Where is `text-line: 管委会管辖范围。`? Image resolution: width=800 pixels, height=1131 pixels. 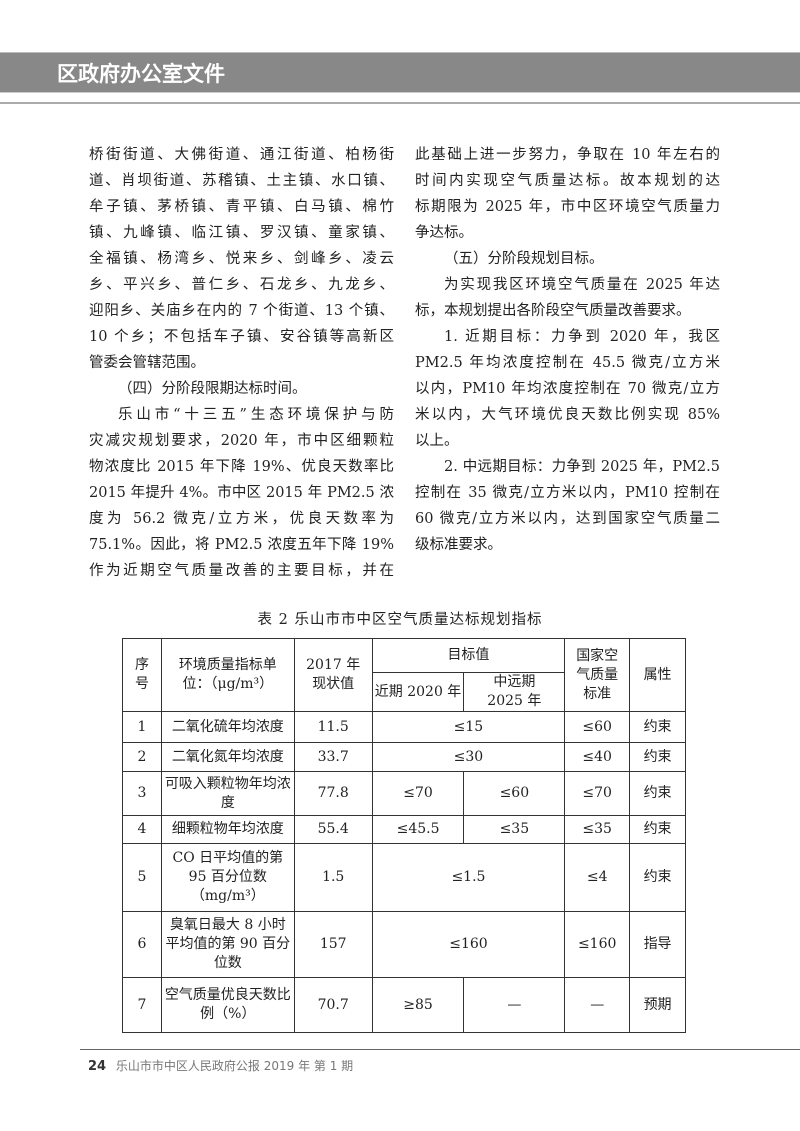
text-line: 管委会管辖范围。 is located at coordinates (147, 363).